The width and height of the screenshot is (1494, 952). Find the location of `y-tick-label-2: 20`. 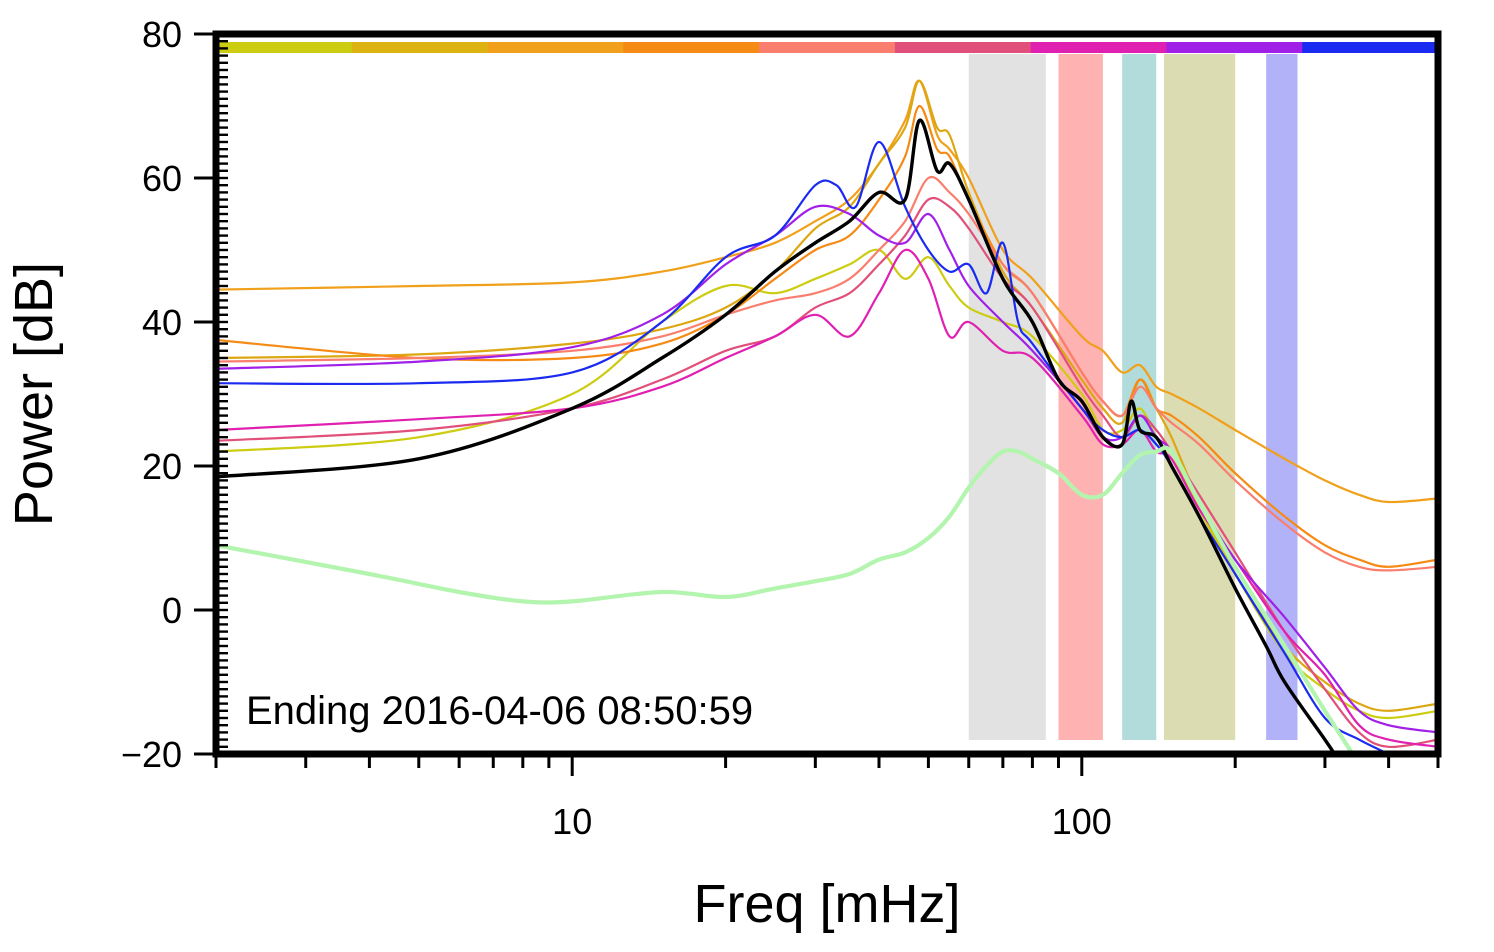

y-tick-label-2: 20 is located at coordinates (162, 466).